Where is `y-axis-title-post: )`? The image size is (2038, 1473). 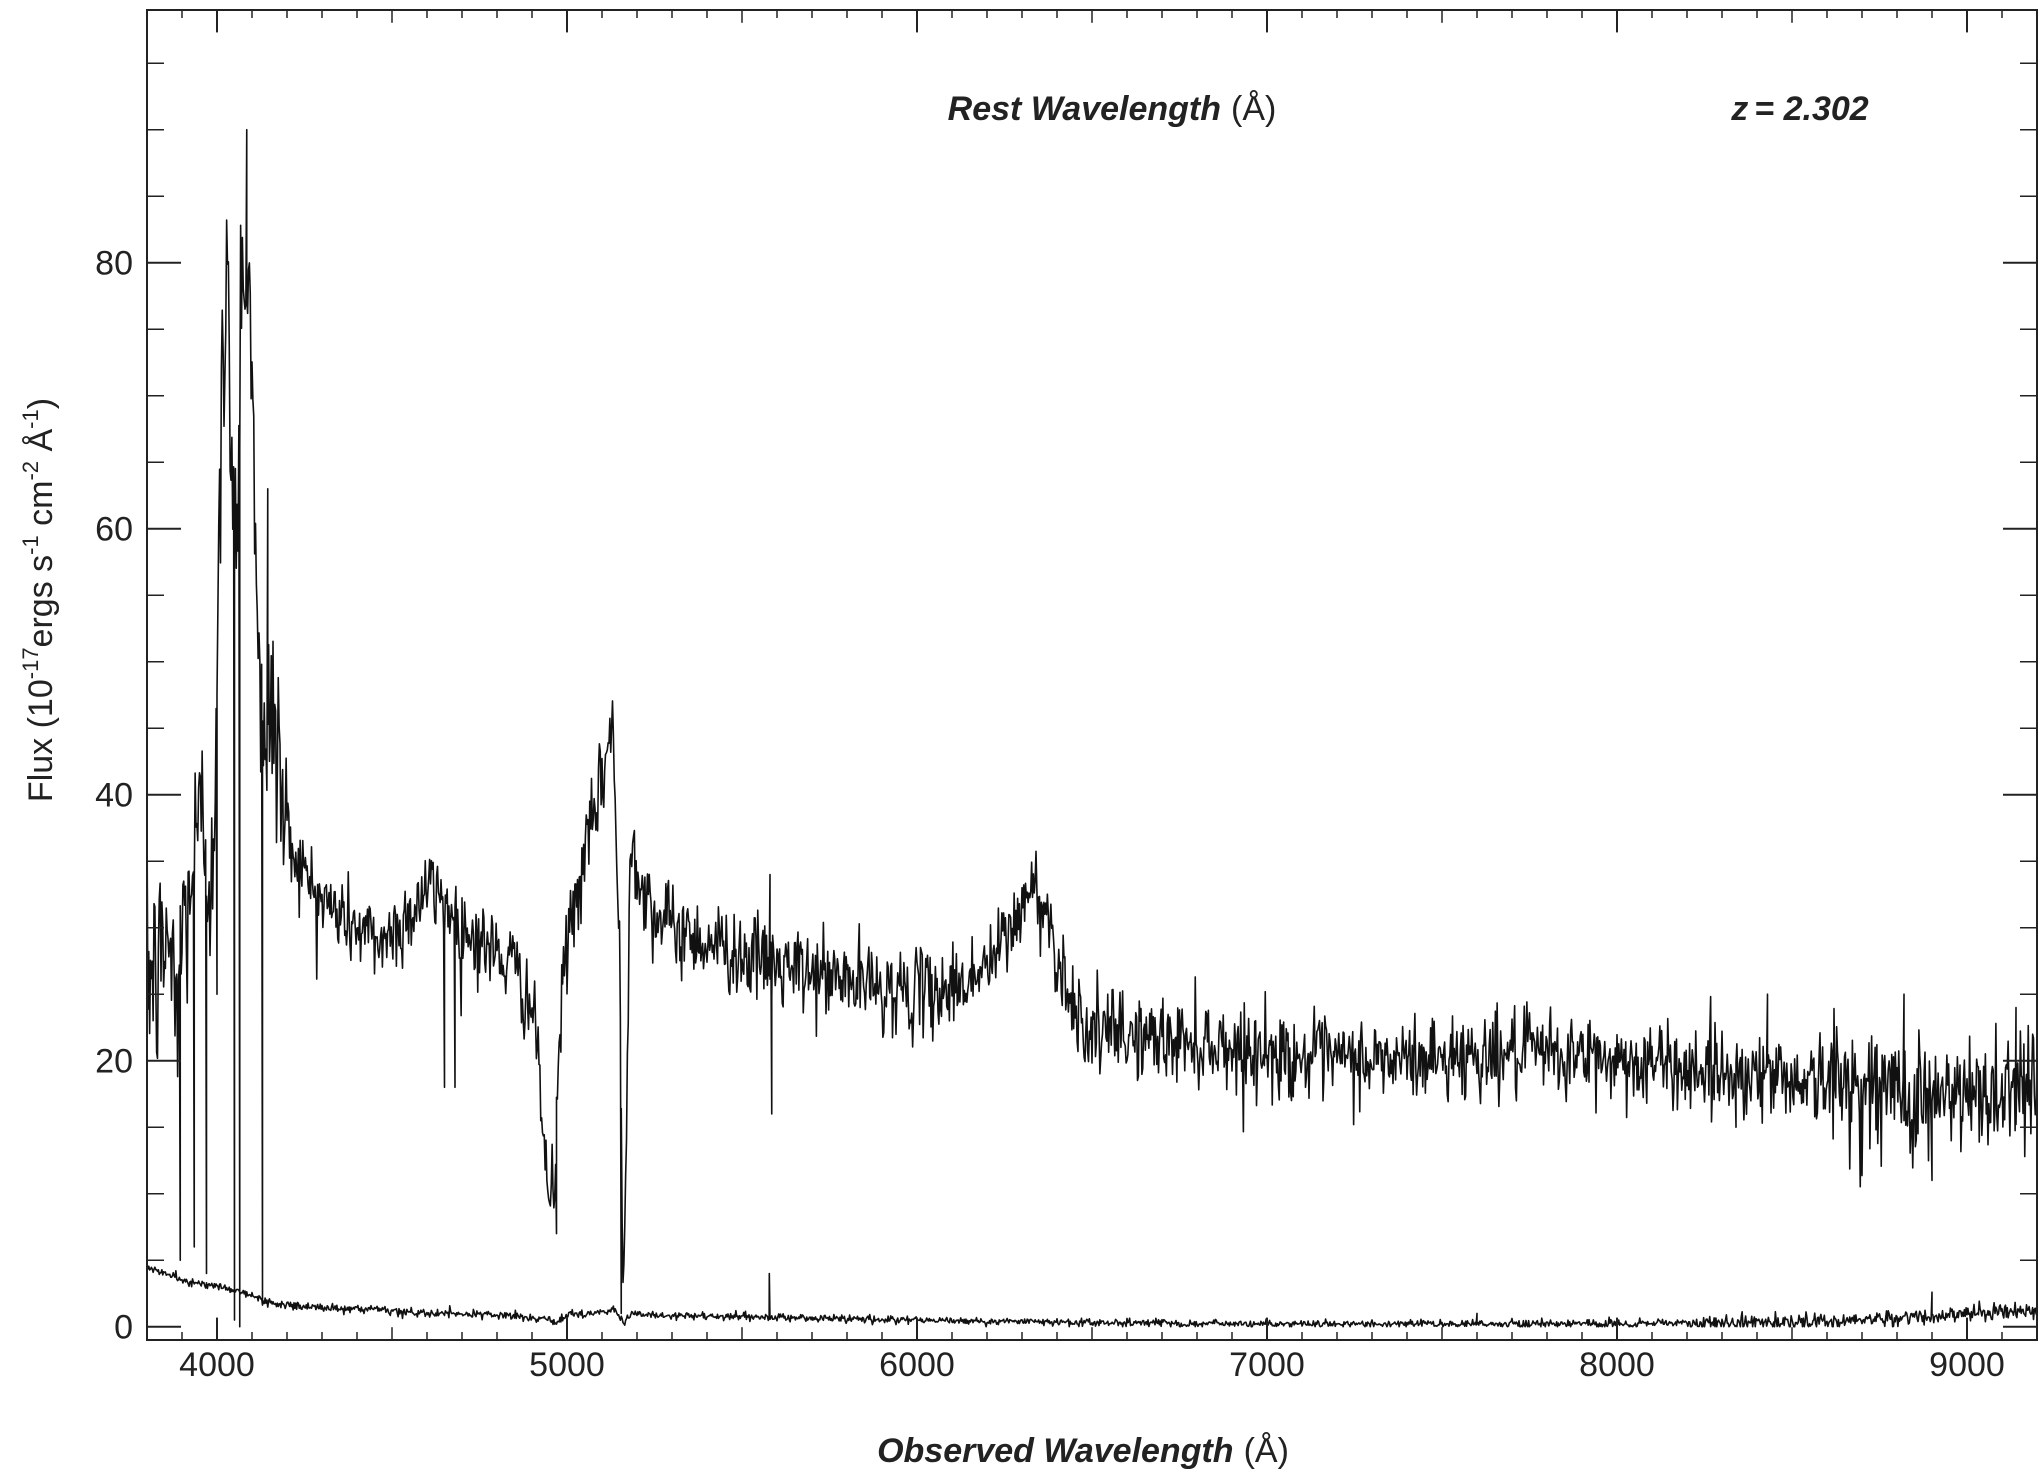
y-axis-title-post: ) is located at coordinates (41, 403).